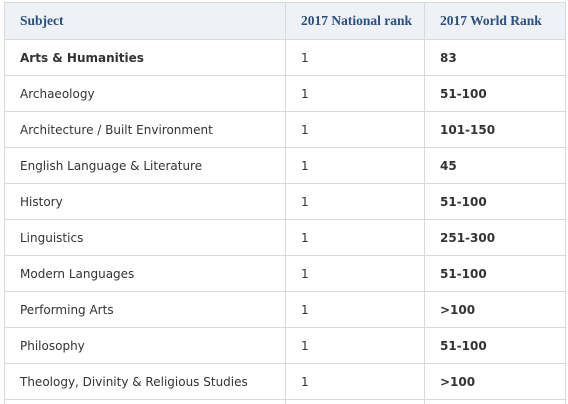 Image resolution: width=568 pixels, height=404 pixels. I want to click on world-rank-cell: 83, so click(495, 58).